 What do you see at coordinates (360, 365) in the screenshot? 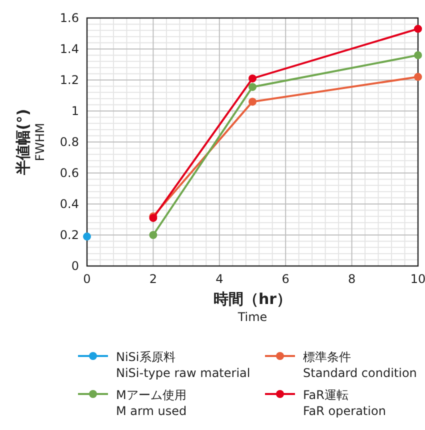
I see `legend-label: 標準条件 Standard condition` at bounding box center [360, 365].